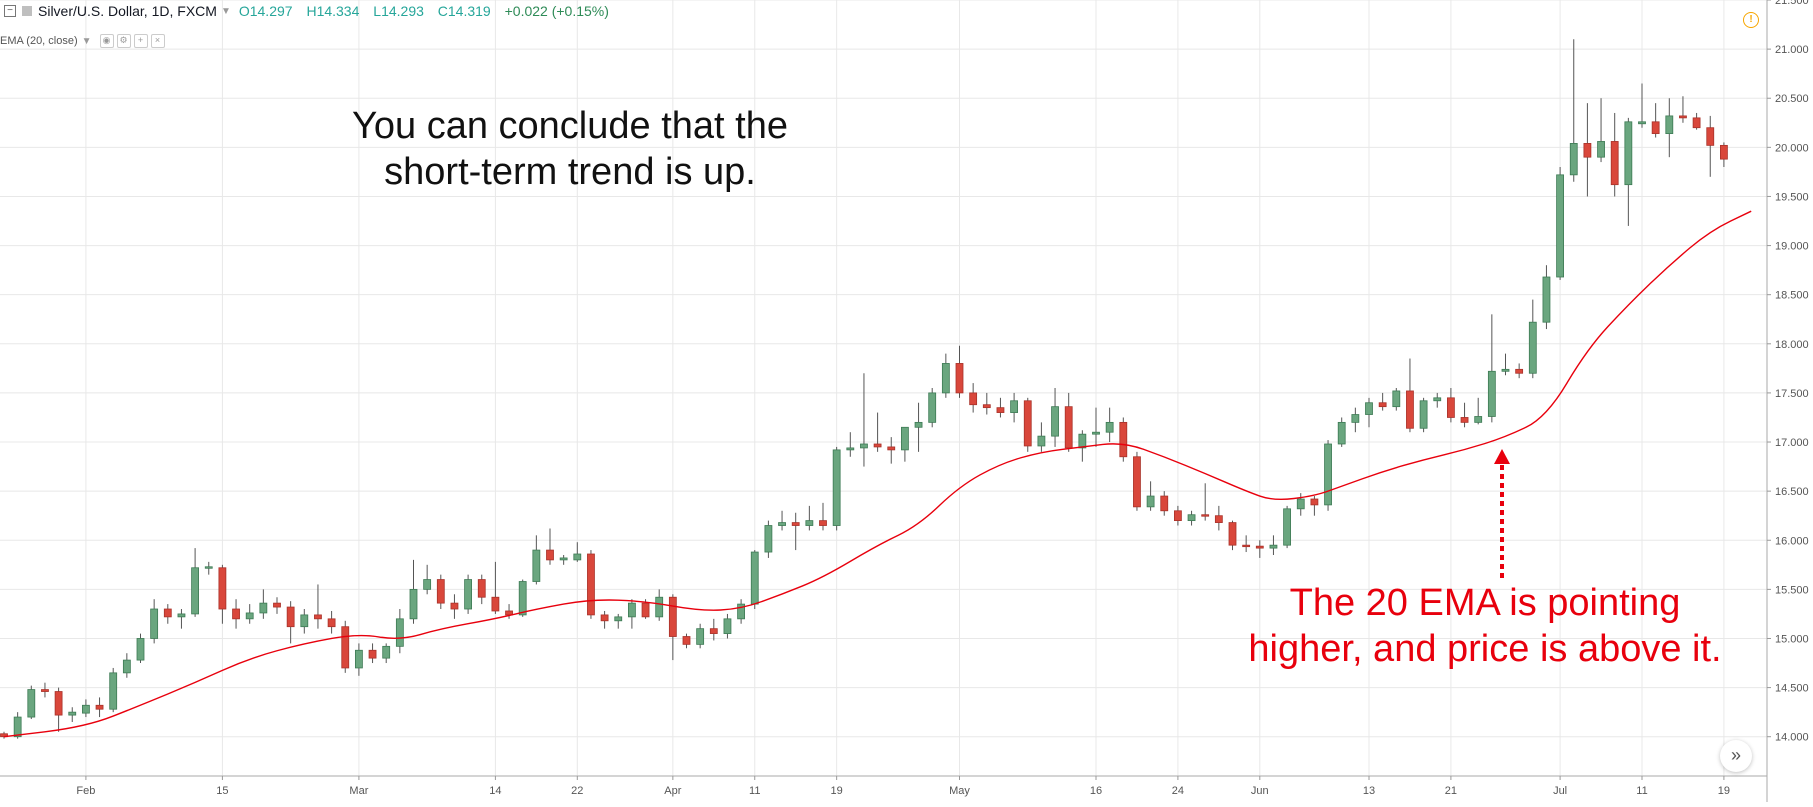 The width and height of the screenshot is (1813, 807). What do you see at coordinates (1736, 756) in the screenshot?
I see `scroll-right-icon: »` at bounding box center [1736, 756].